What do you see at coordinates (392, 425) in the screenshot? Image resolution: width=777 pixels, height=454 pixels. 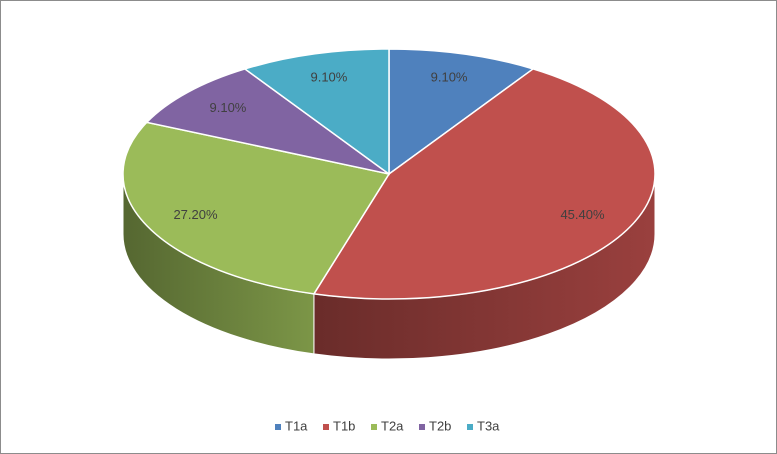 I see `legend-label: T2a` at bounding box center [392, 425].